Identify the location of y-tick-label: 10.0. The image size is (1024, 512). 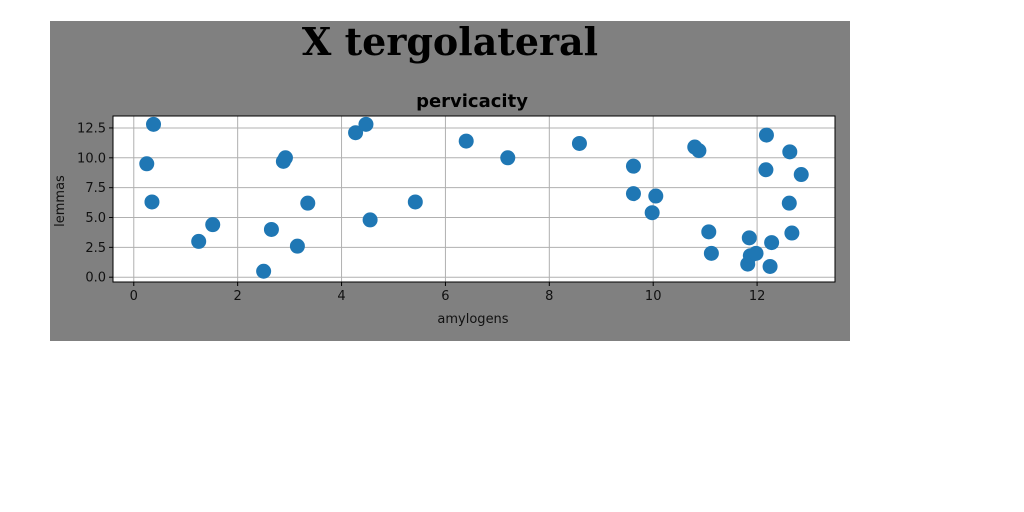
(91, 158).